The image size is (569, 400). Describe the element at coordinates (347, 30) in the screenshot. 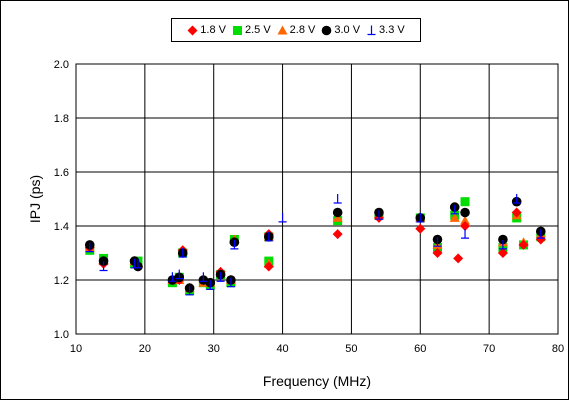

I see `legend-label: 3.0 V` at that location.